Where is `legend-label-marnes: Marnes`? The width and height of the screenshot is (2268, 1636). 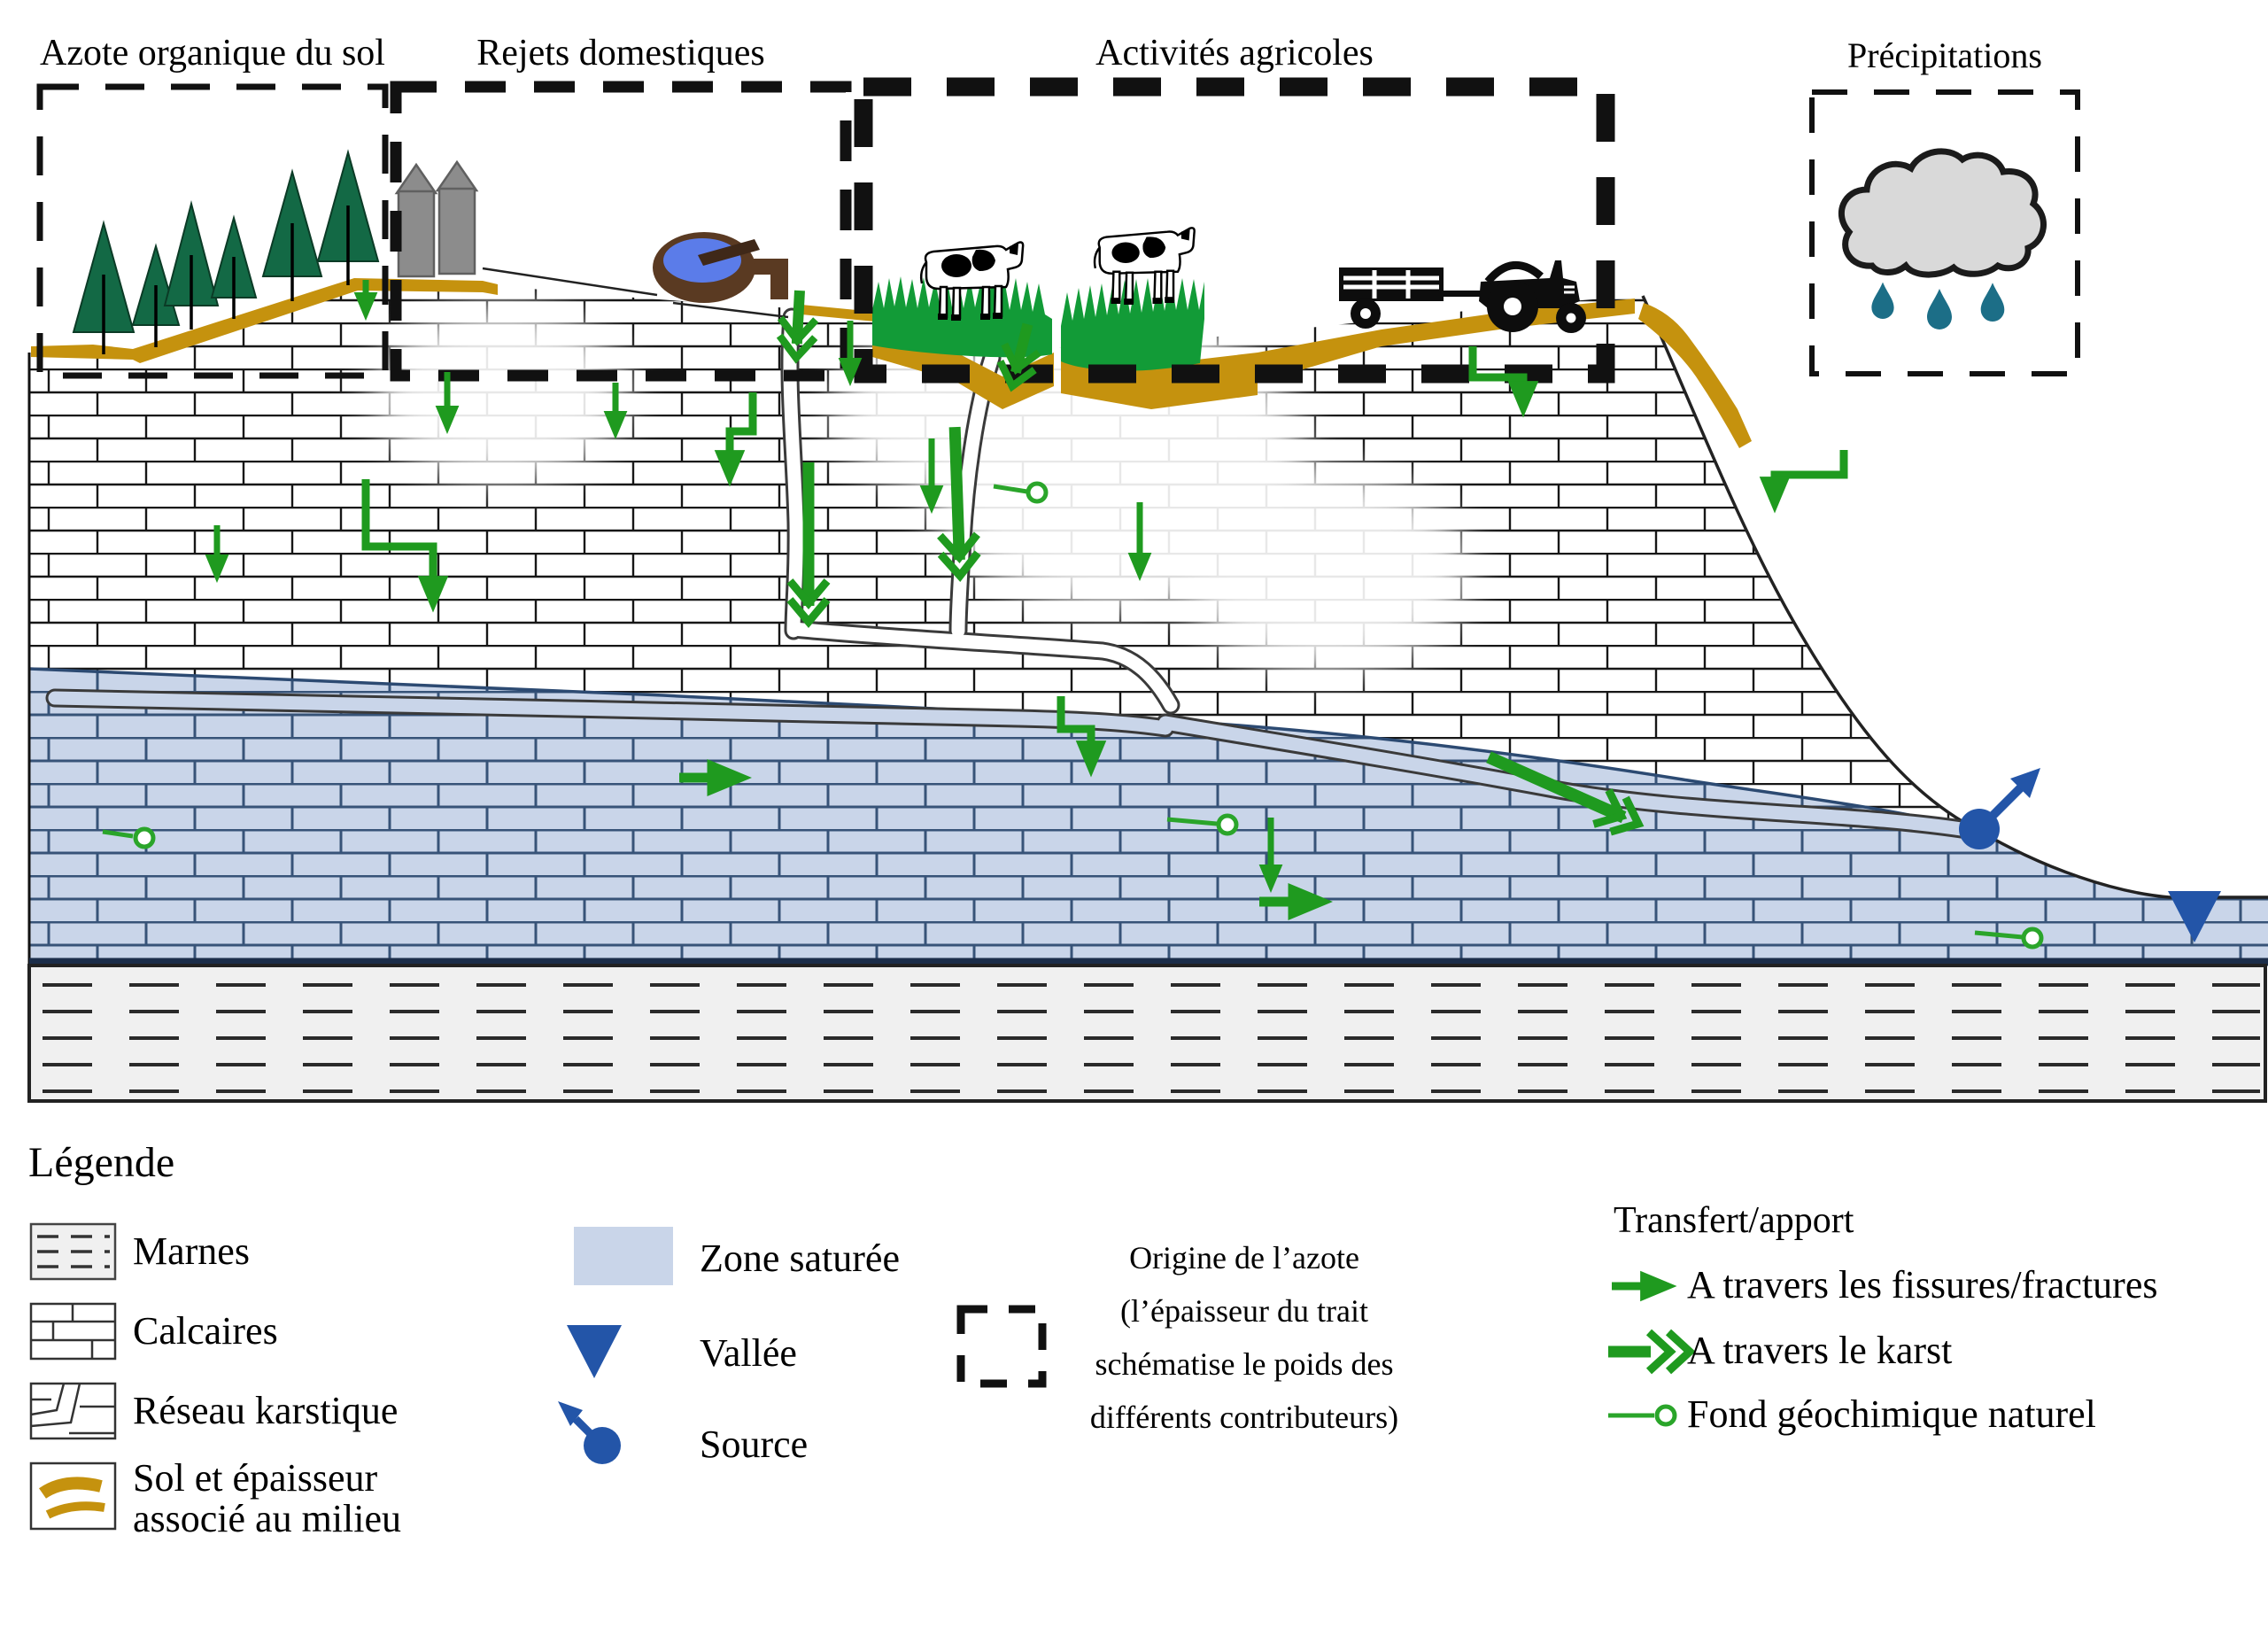
legend-label-marnes: Marnes is located at coordinates (192, 1251).